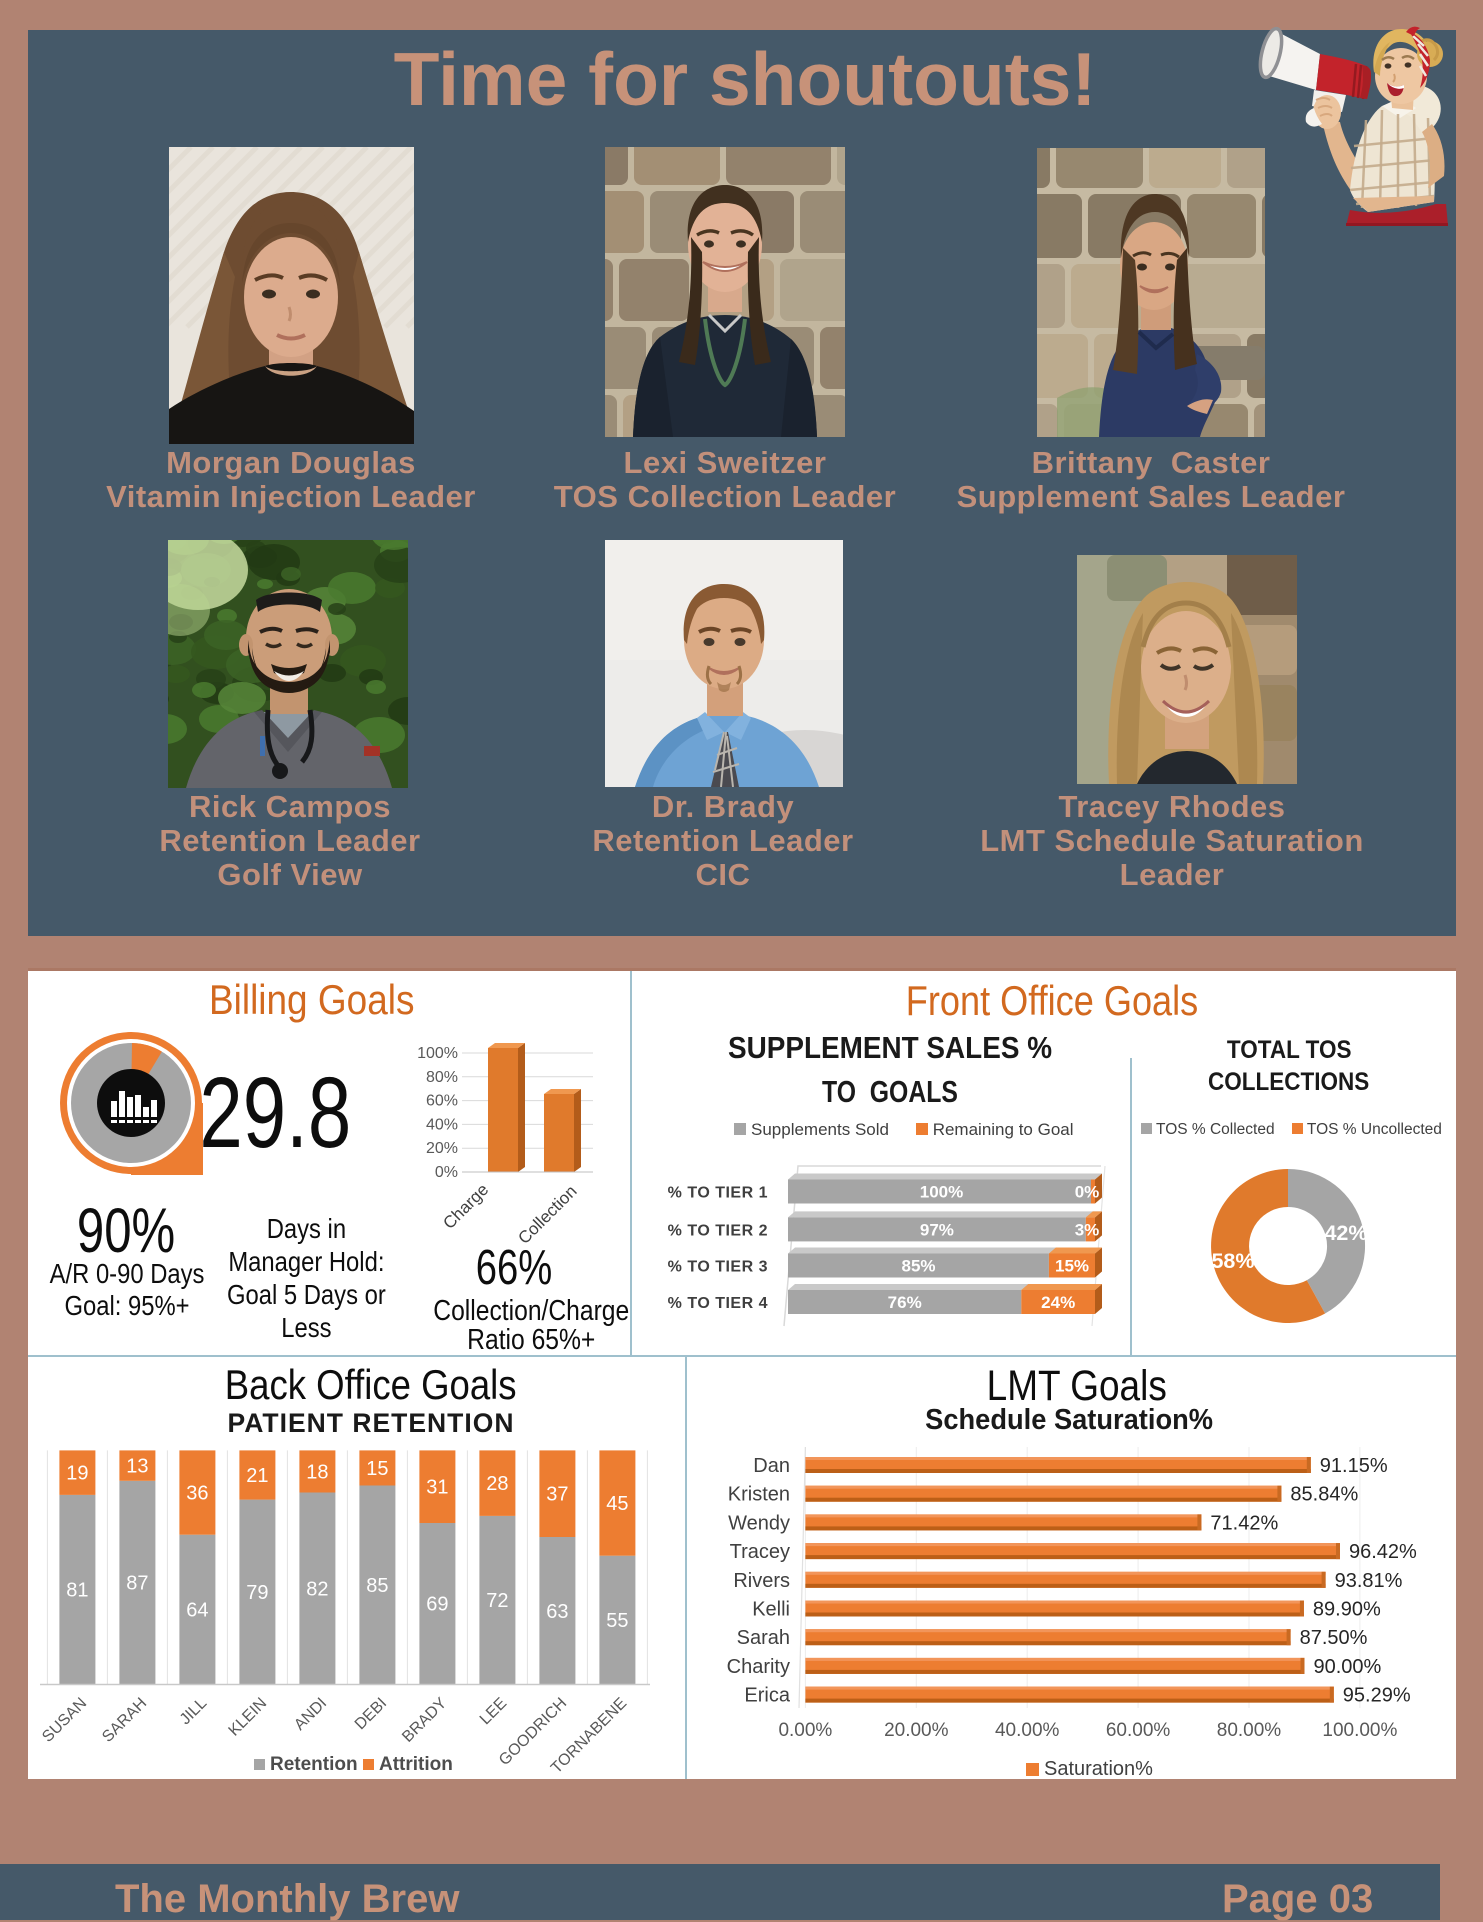  Describe the element at coordinates (918, 1266) in the screenshot. I see `svg-text: 85%` at that location.